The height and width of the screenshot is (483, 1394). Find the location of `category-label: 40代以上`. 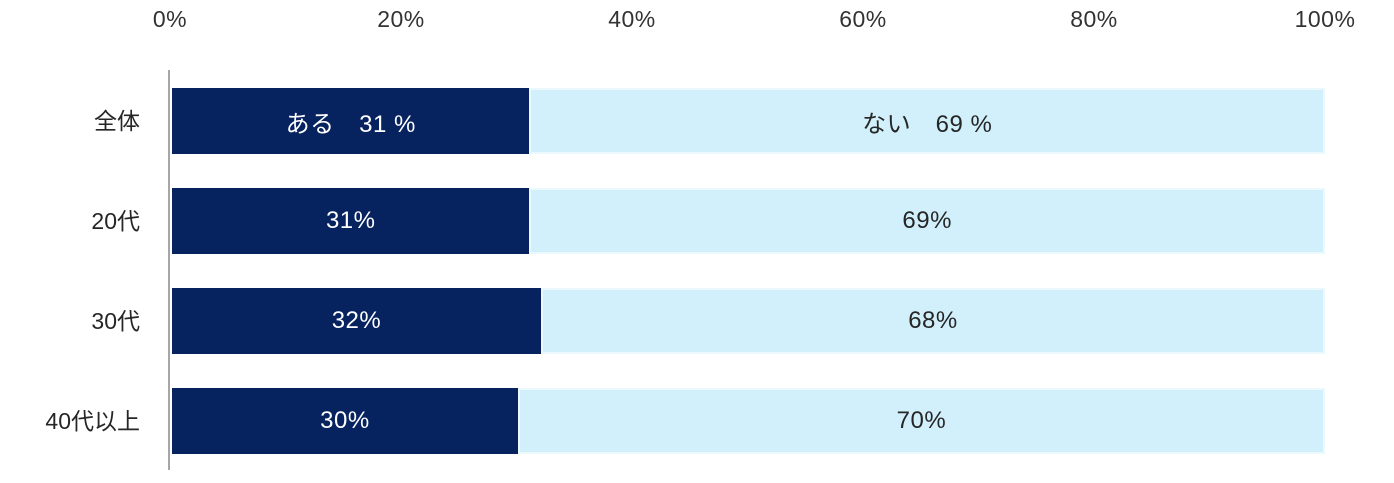

category-label: 40代以上 is located at coordinates (92, 421).